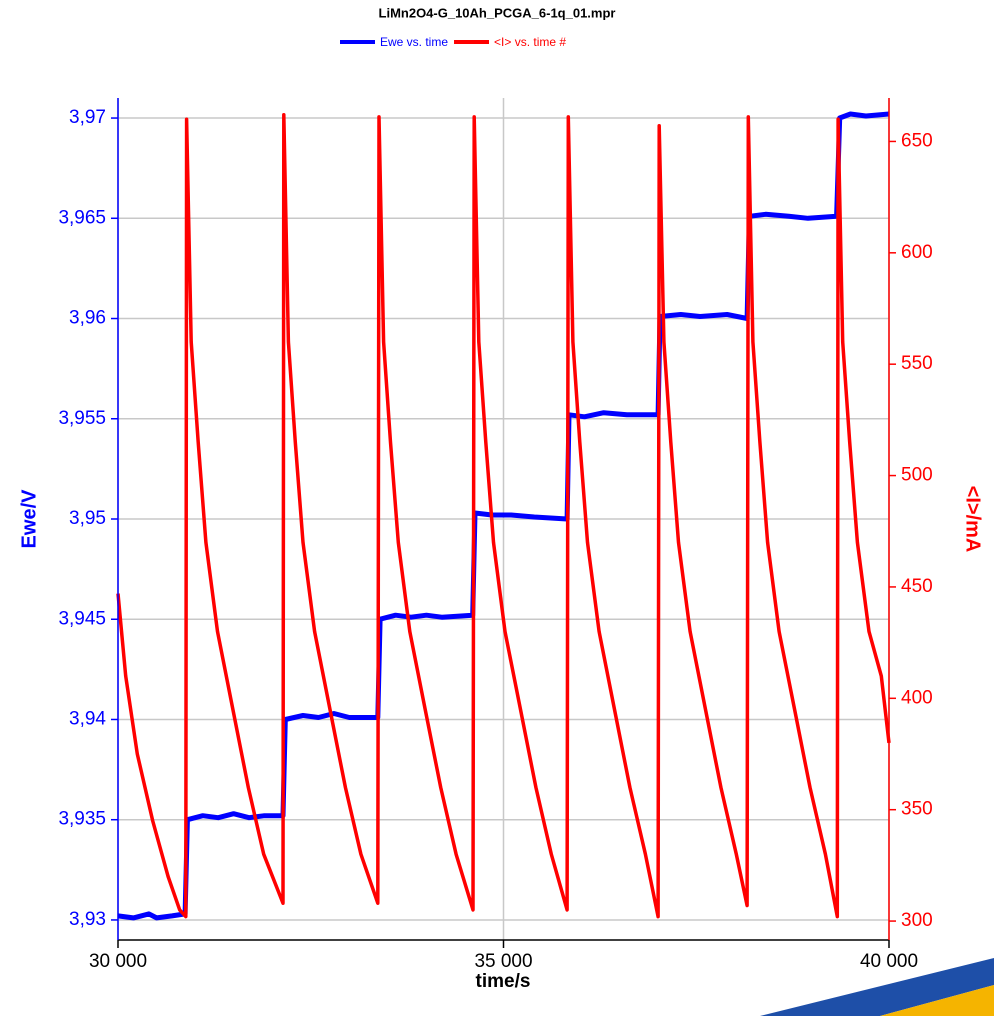  What do you see at coordinates (917, 252) in the screenshot?
I see `y2-tick-label: 600` at bounding box center [917, 252].